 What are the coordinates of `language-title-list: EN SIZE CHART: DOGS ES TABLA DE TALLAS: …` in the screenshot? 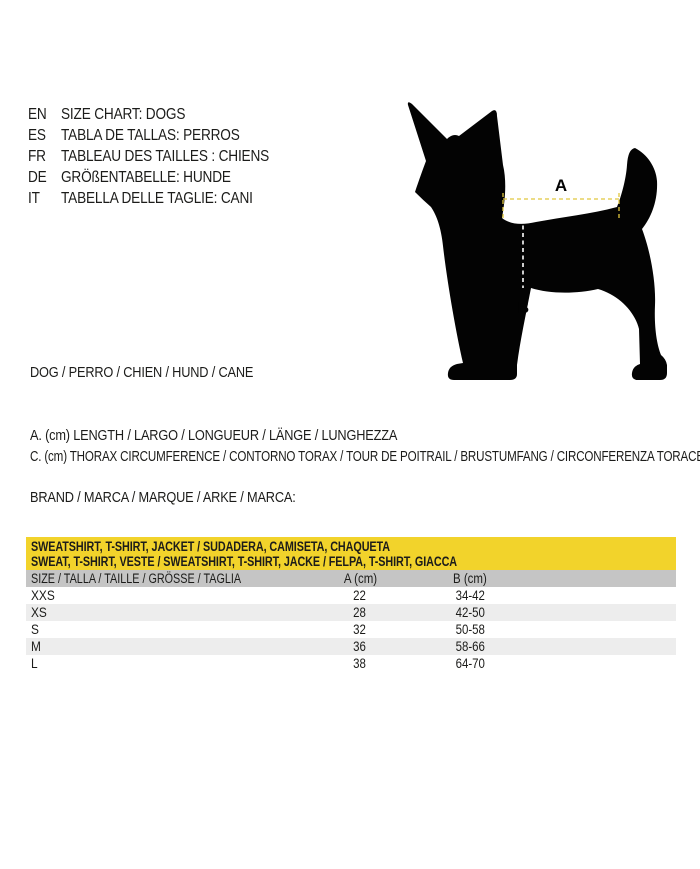 It's located at (162, 158).